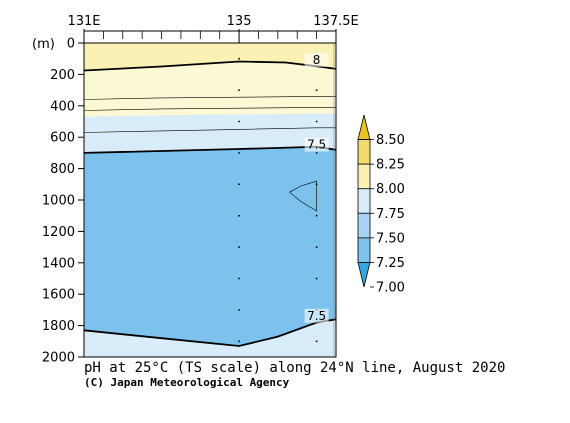 This screenshot has height=423, width=570. What do you see at coordinates (83, 21) in the screenshot?
I see `x-tick-label-0: 131E` at bounding box center [83, 21].